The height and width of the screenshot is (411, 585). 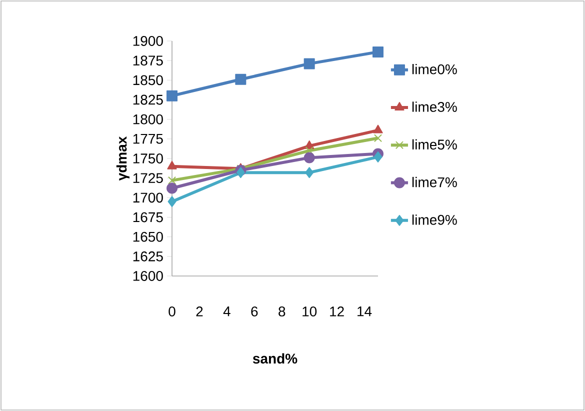 I want to click on x-tick-label: 6, so click(x=254, y=311).